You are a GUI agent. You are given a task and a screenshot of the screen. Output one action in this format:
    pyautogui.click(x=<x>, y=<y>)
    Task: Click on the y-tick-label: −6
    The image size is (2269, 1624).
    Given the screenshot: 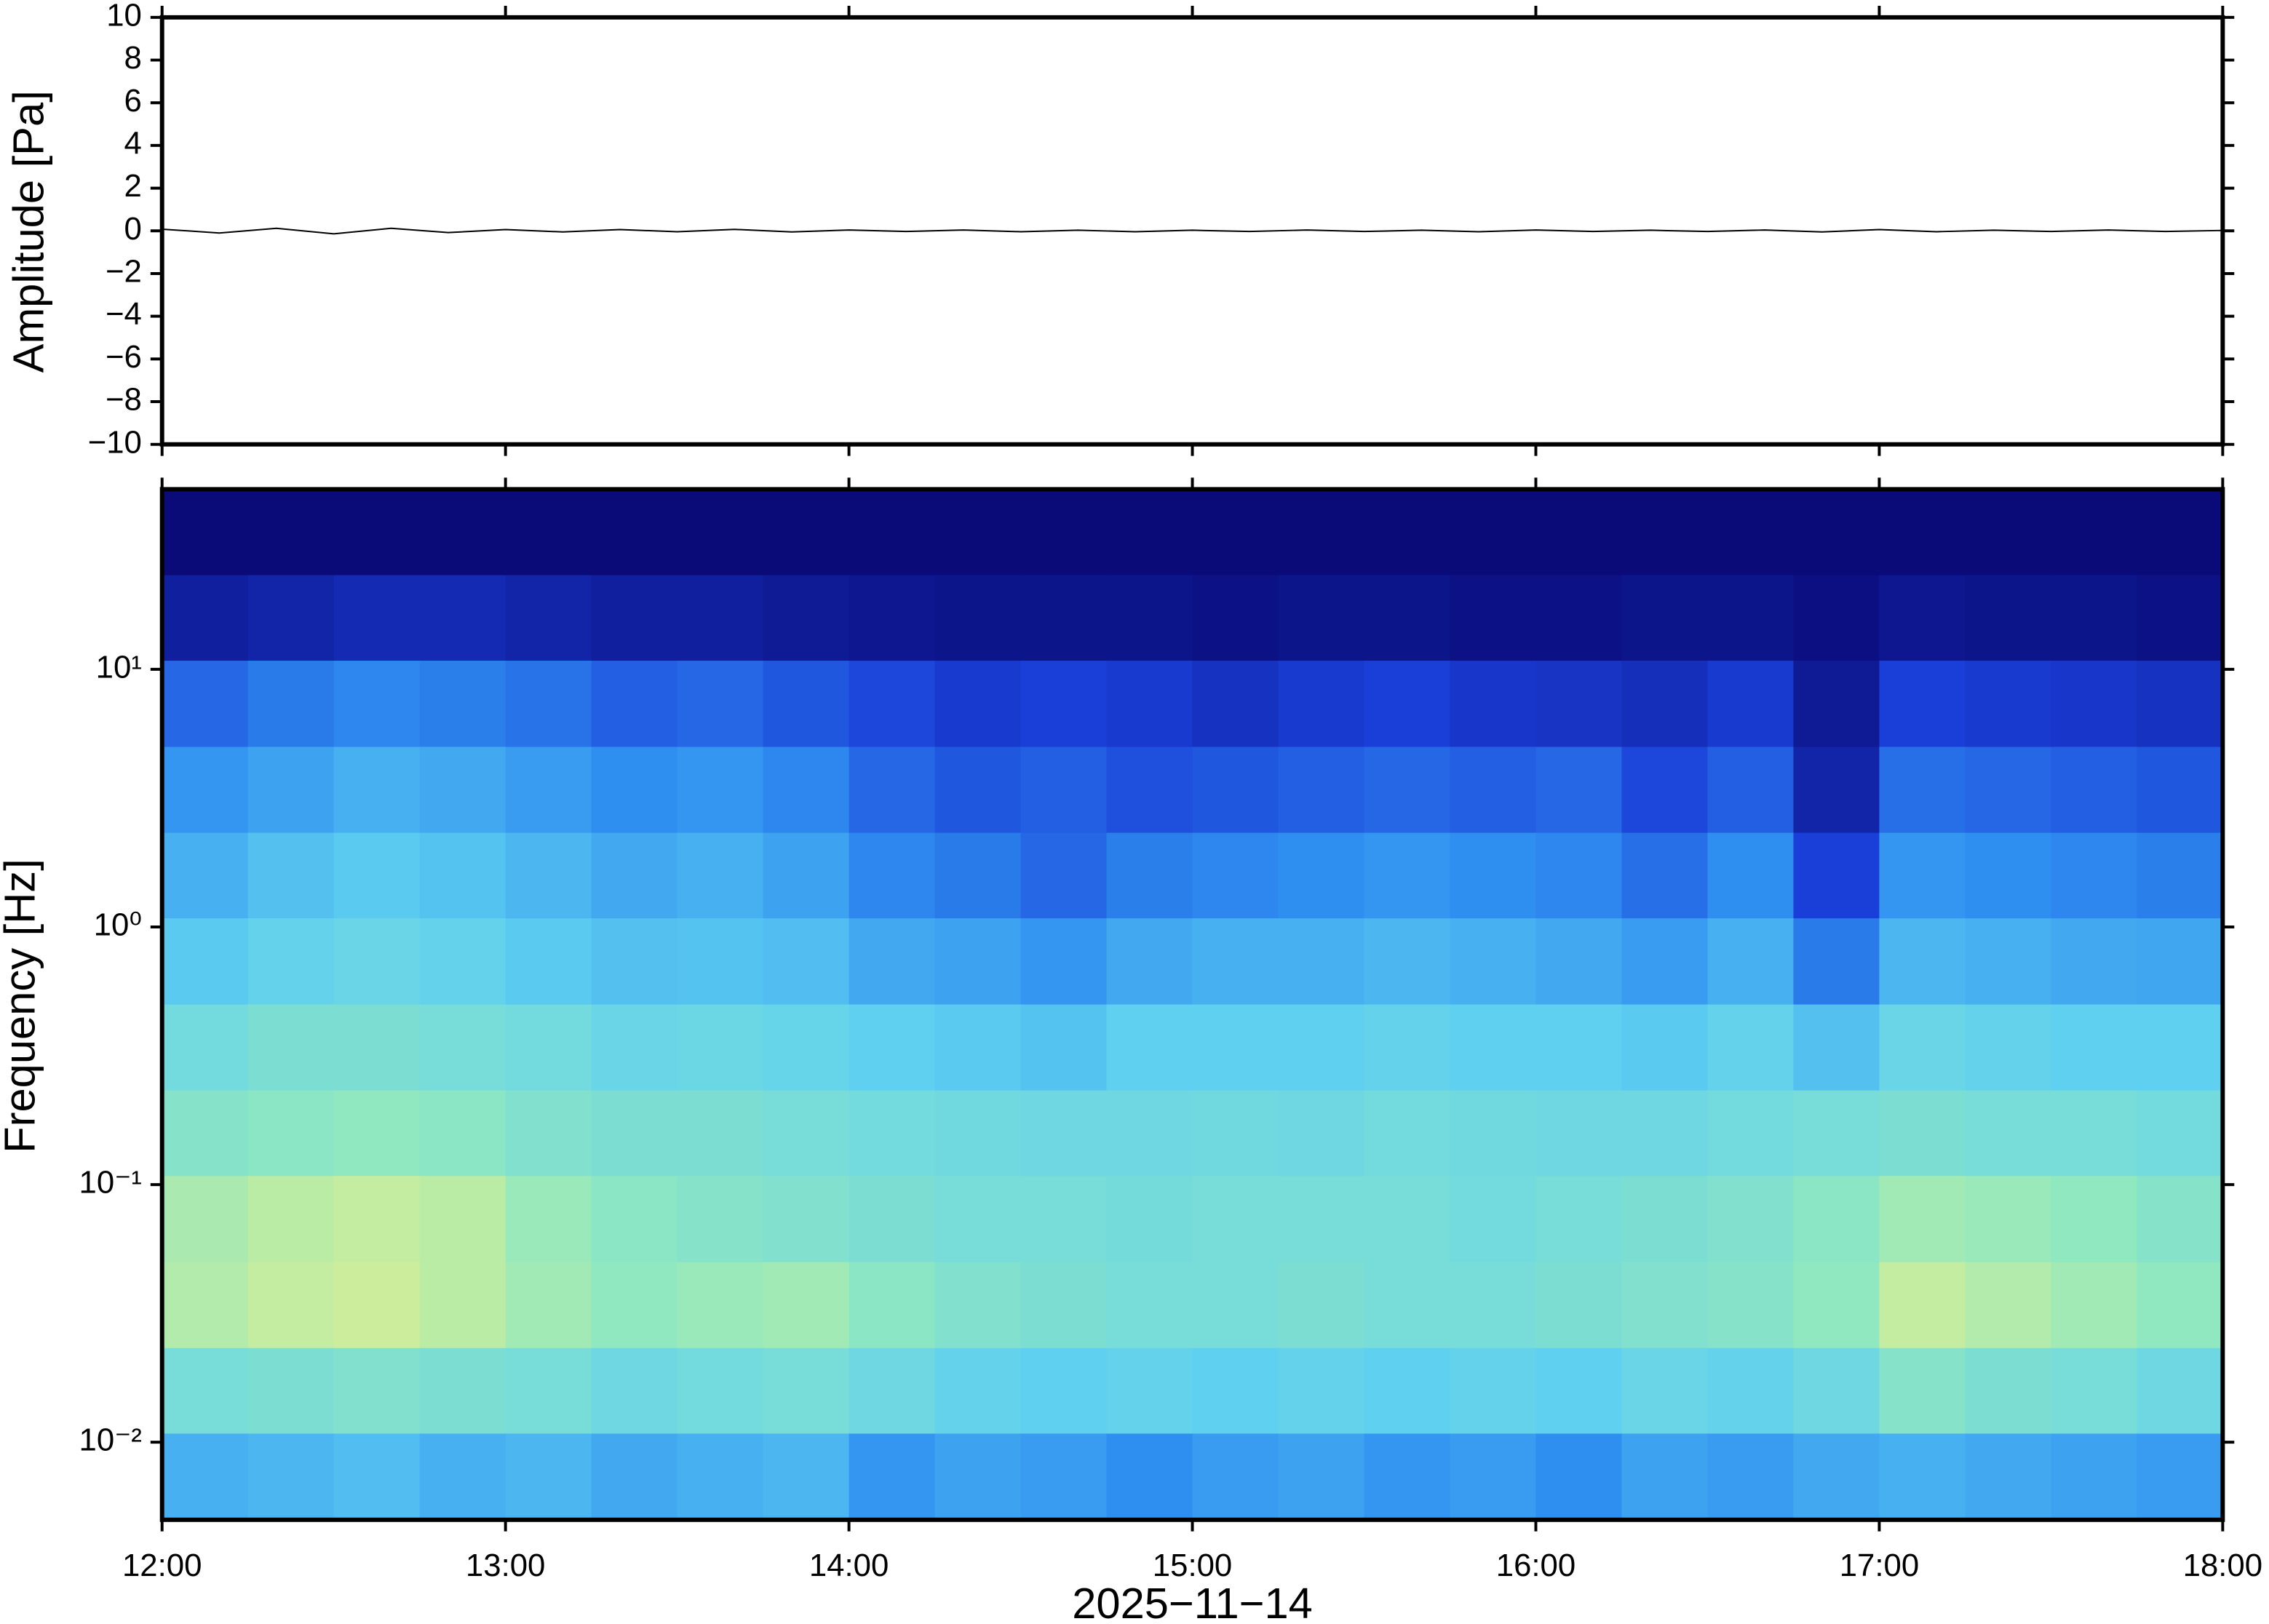 What is the action you would take?
    pyautogui.click(x=124, y=357)
    